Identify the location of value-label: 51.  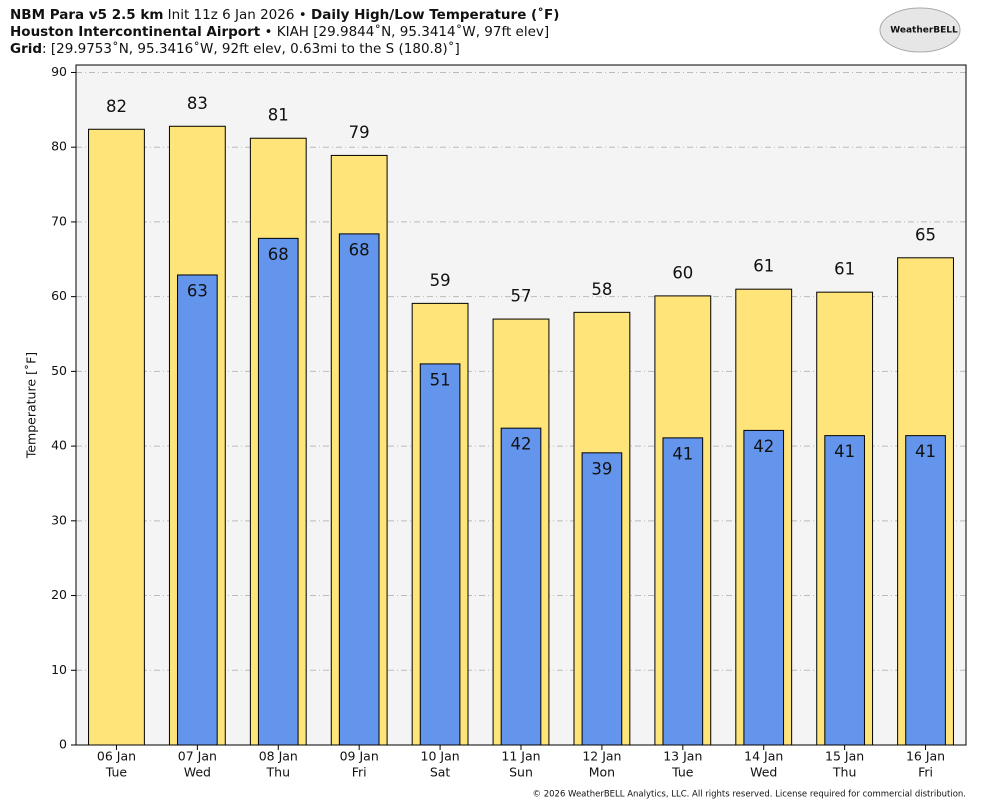
(440, 379).